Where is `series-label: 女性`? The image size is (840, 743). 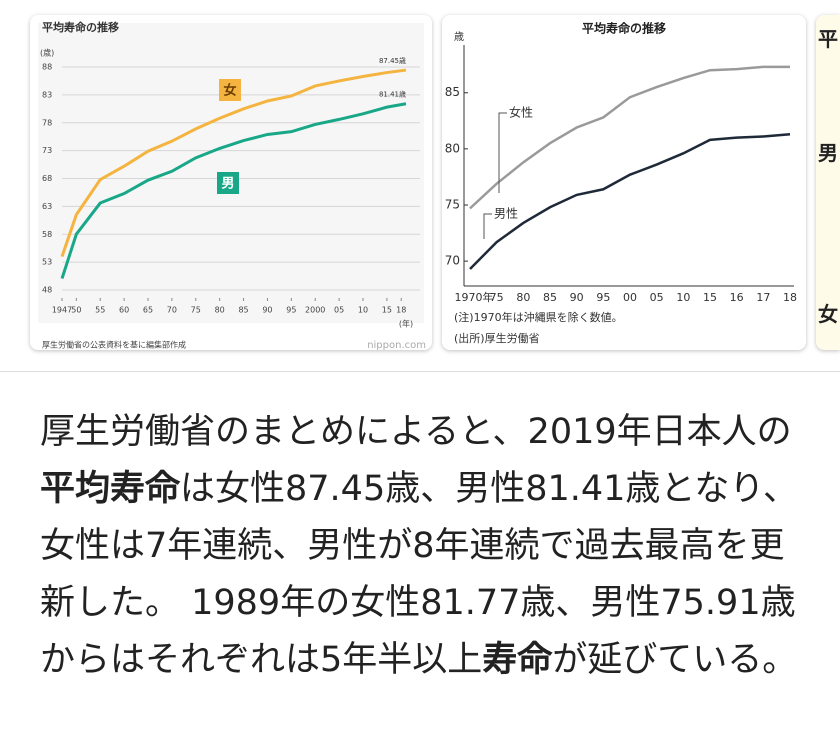 series-label: 女性 is located at coordinates (521, 113).